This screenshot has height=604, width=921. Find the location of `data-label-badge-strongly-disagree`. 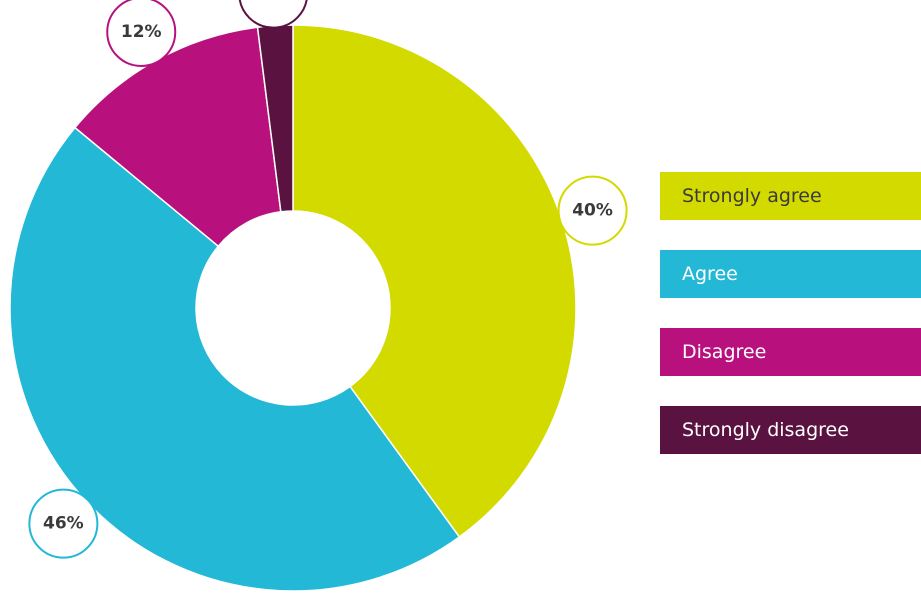

data-label-badge-strongly-disagree is located at coordinates (273, 14).